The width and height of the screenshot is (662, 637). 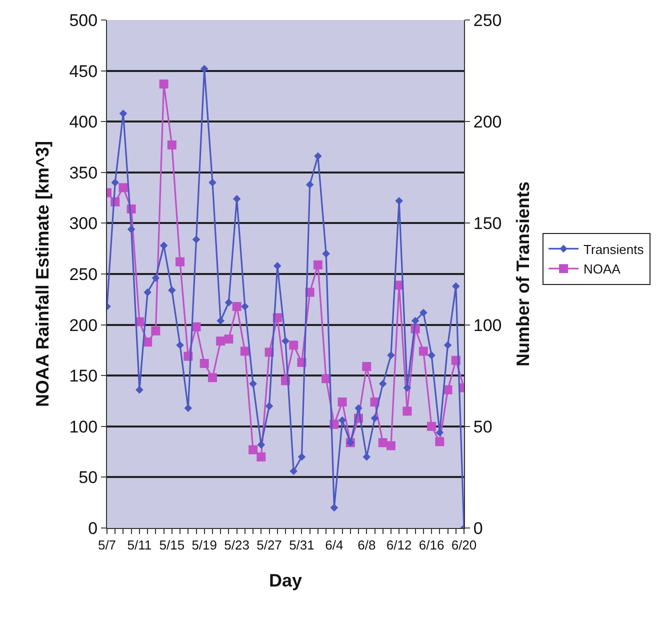 I want to click on y-tick-label: 150, so click(x=83, y=376).